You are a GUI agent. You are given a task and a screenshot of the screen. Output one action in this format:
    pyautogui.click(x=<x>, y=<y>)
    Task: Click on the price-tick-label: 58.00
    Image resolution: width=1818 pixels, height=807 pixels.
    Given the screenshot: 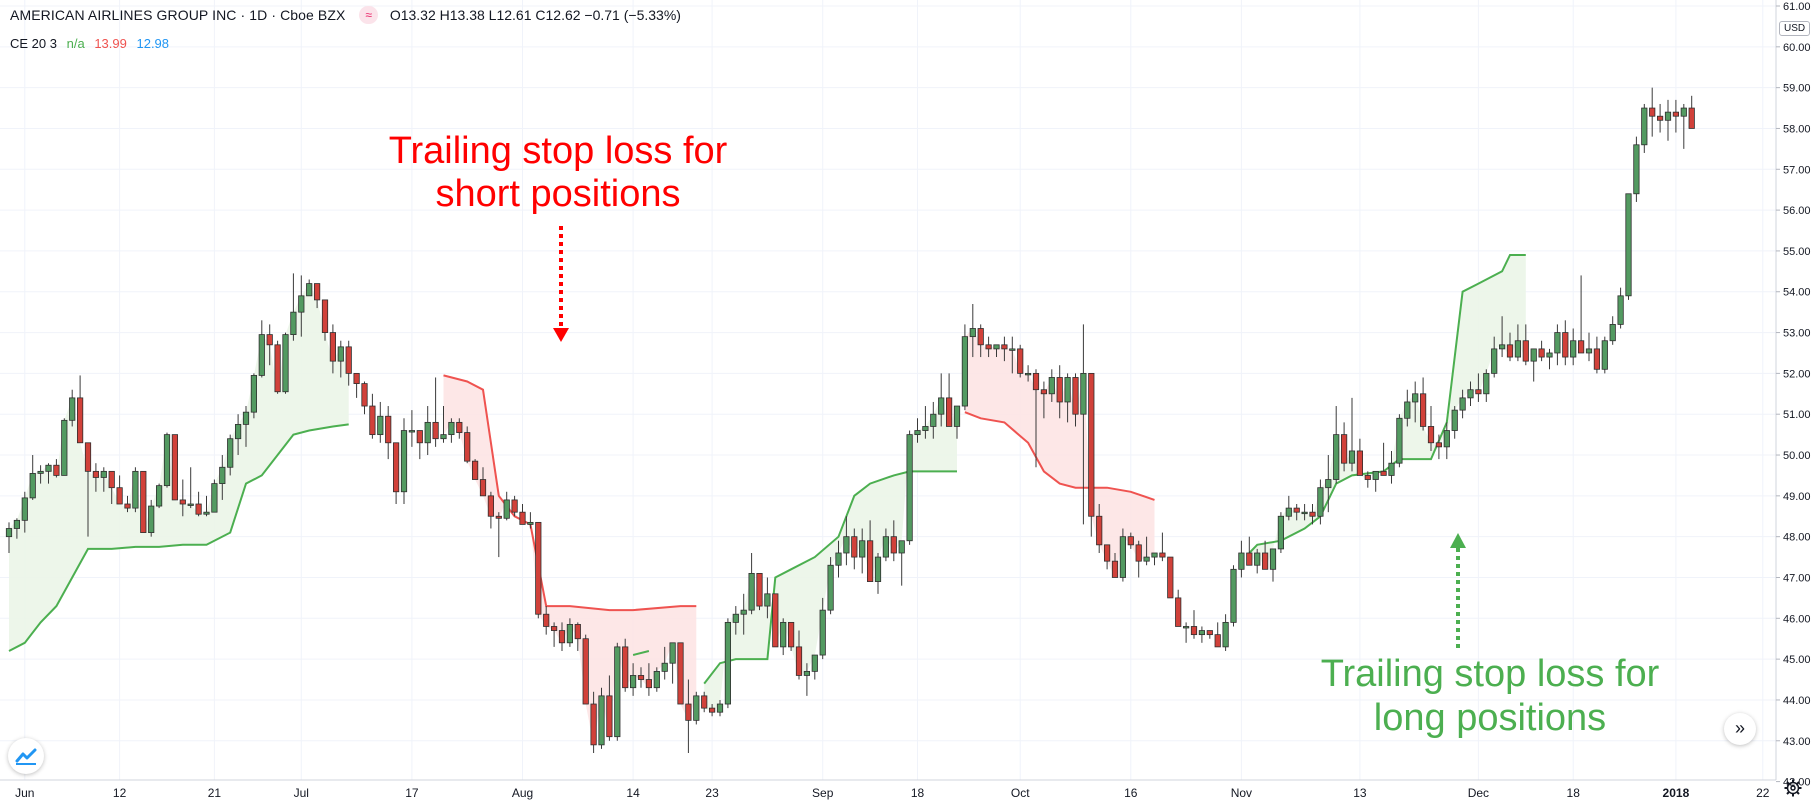 What is the action you would take?
    pyautogui.click(x=1797, y=129)
    